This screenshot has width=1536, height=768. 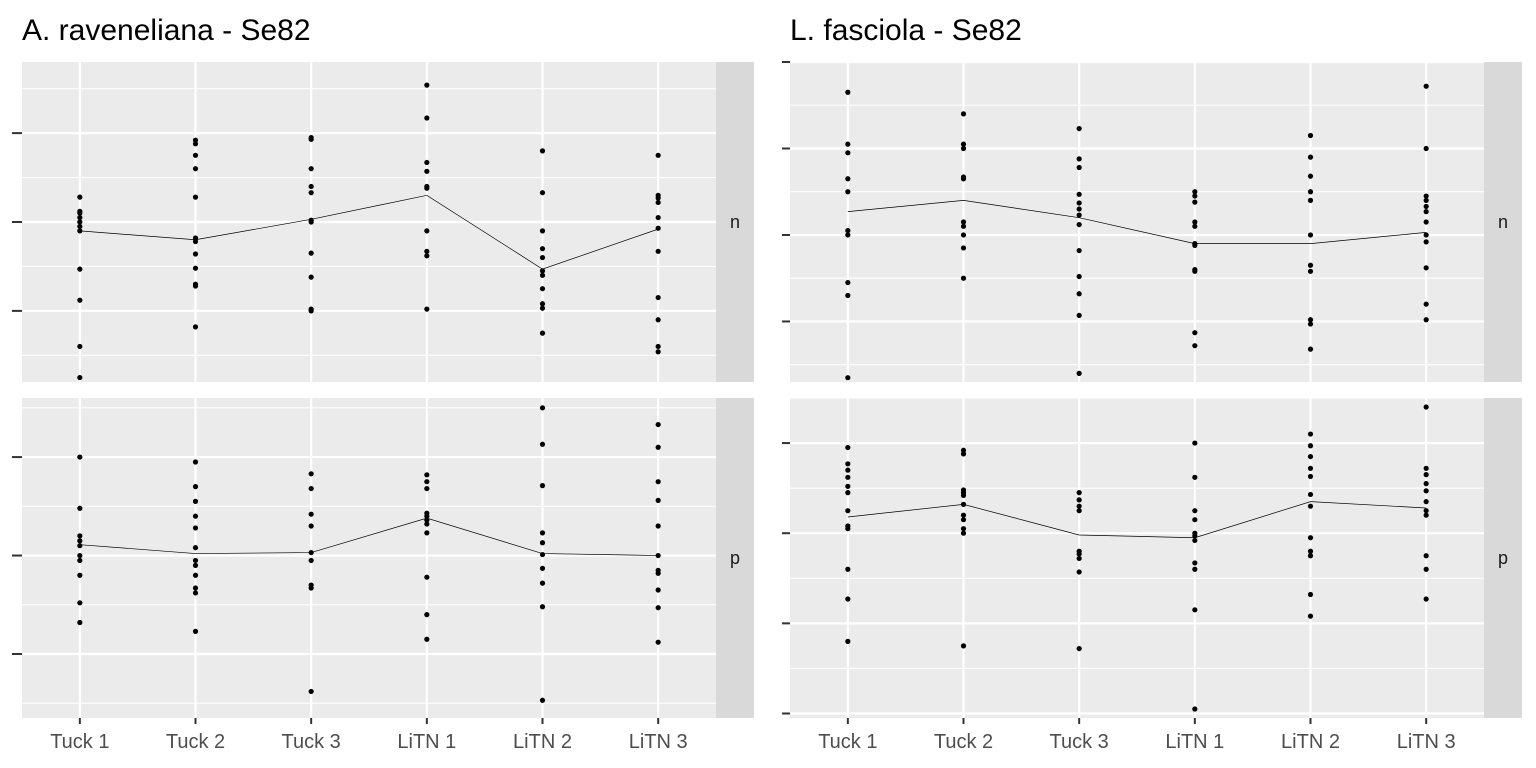 I want to click on x-tick-label: Tuck 2, so click(x=195, y=742).